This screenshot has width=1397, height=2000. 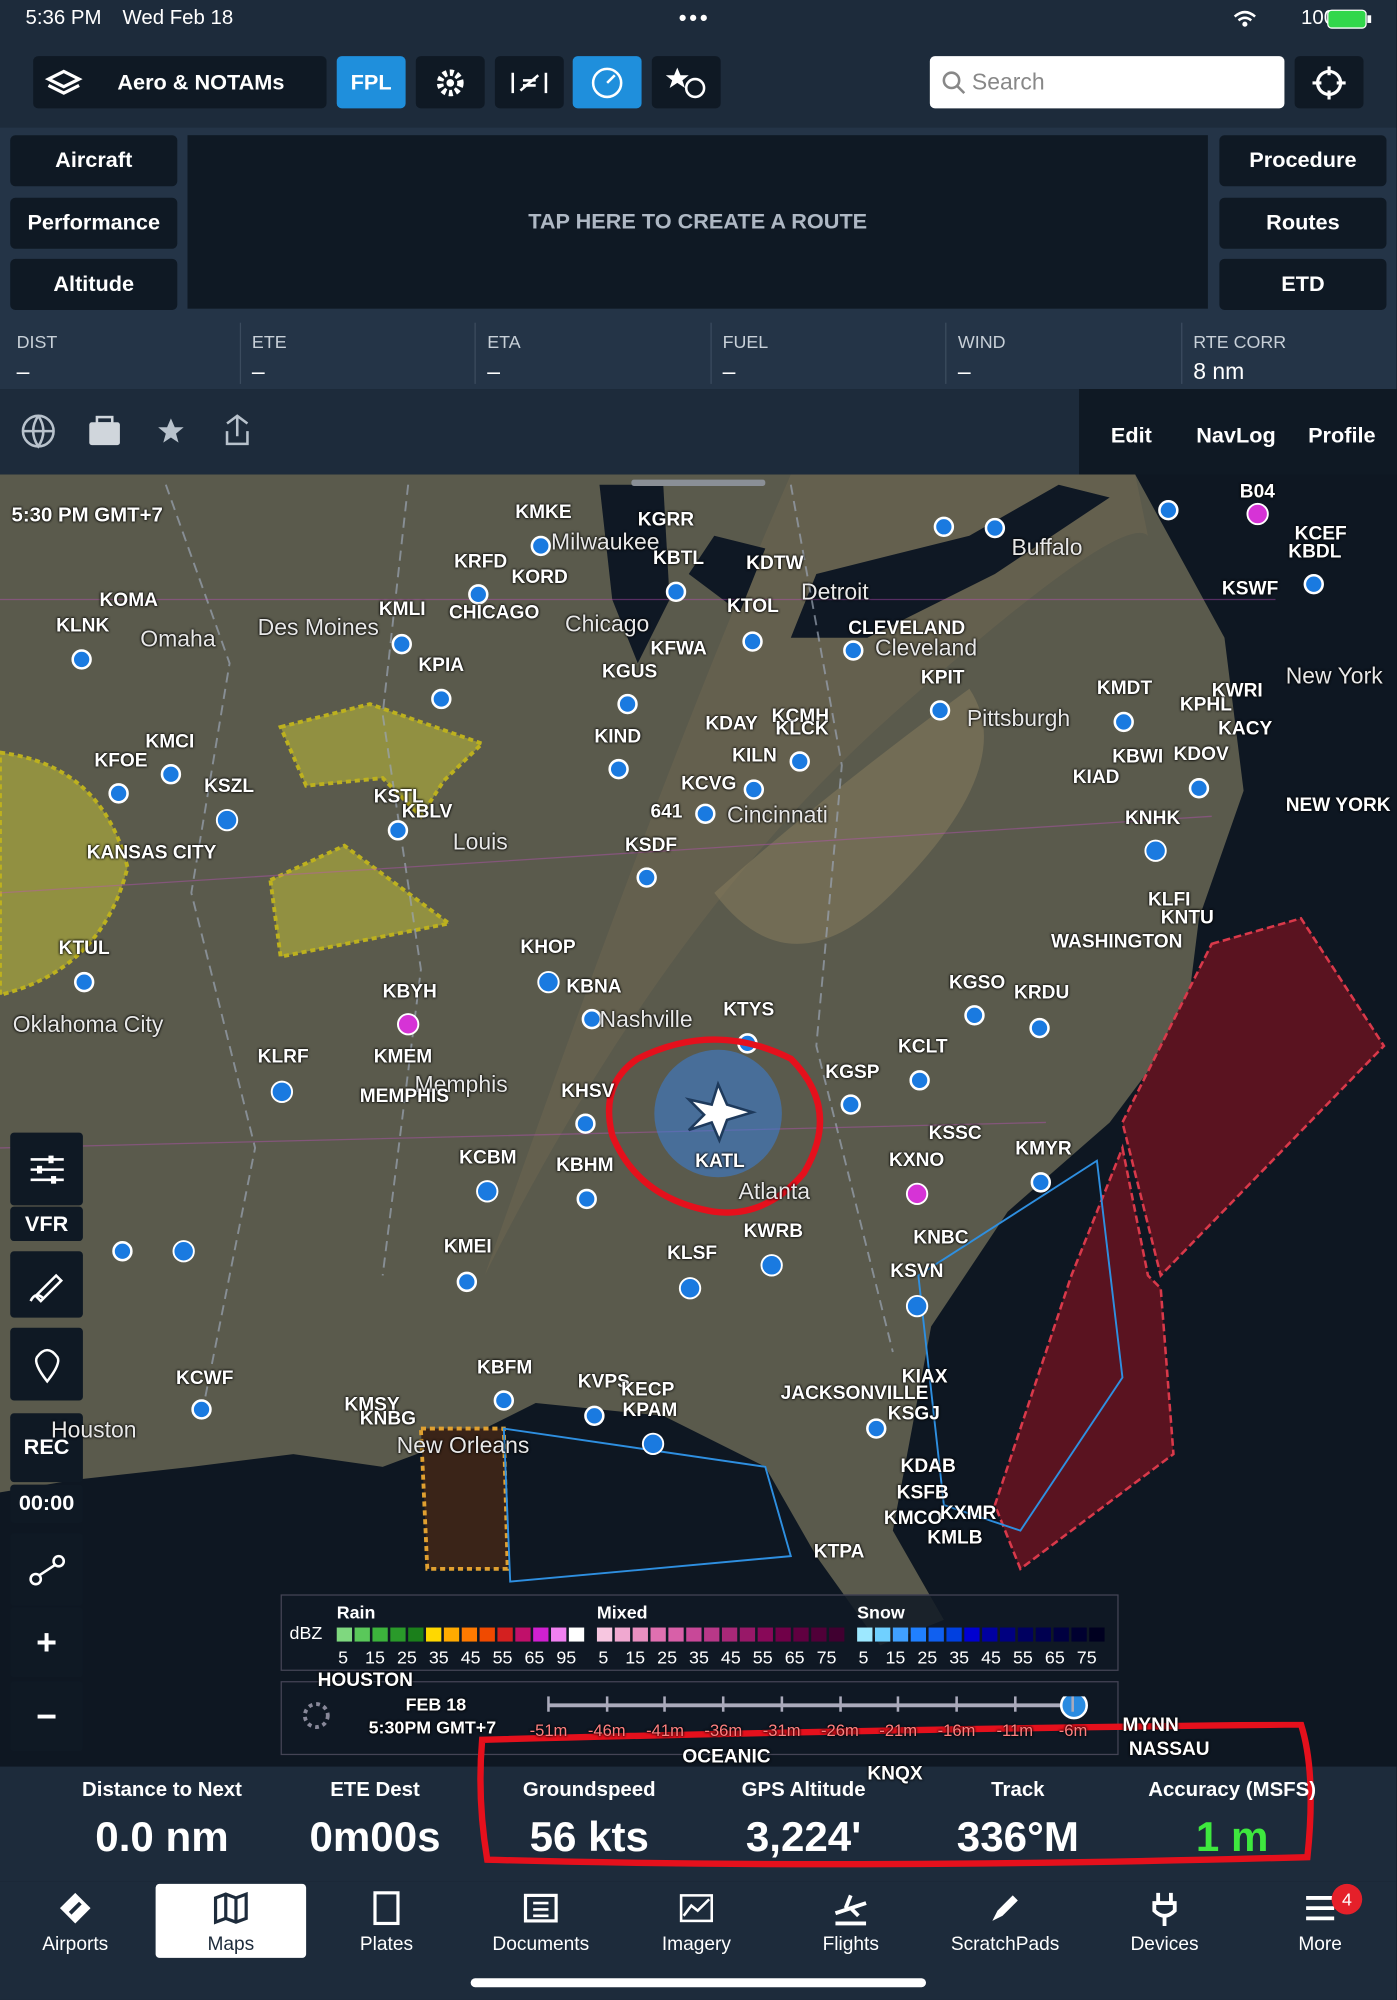 What do you see at coordinates (630, 671) in the screenshot?
I see `map-label: KGUS` at bounding box center [630, 671].